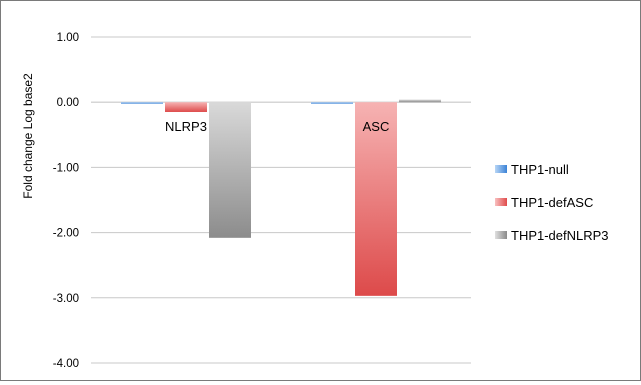 The height and width of the screenshot is (385, 641). What do you see at coordinates (230, 170) in the screenshot?
I see `bar-nlrp3-thp1-defnlrp3` at bounding box center [230, 170].